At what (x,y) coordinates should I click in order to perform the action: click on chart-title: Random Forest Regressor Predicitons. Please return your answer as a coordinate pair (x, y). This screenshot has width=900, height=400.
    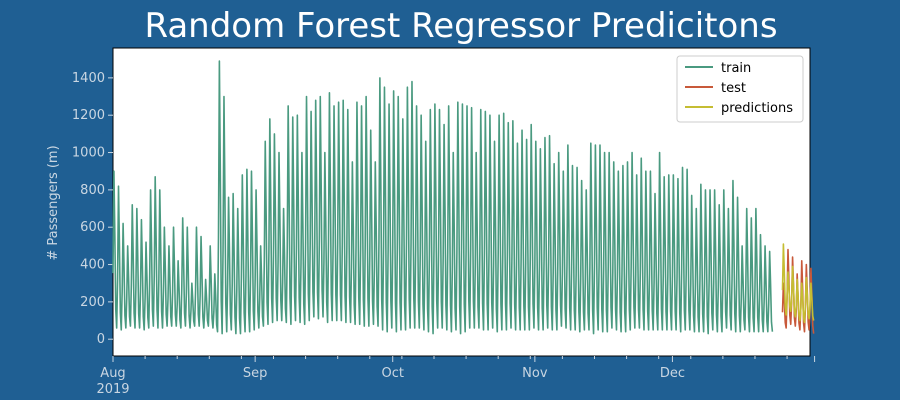
    Looking at the image, I should click on (461, 26).